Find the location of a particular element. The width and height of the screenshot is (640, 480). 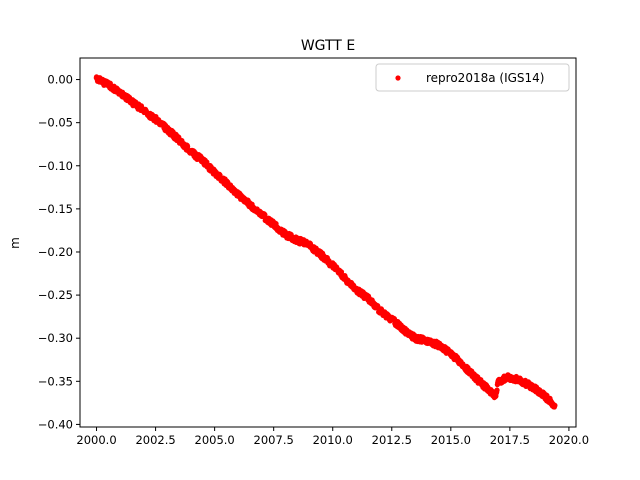

legend: repro2018a (IGS14) is located at coordinates (472, 77).